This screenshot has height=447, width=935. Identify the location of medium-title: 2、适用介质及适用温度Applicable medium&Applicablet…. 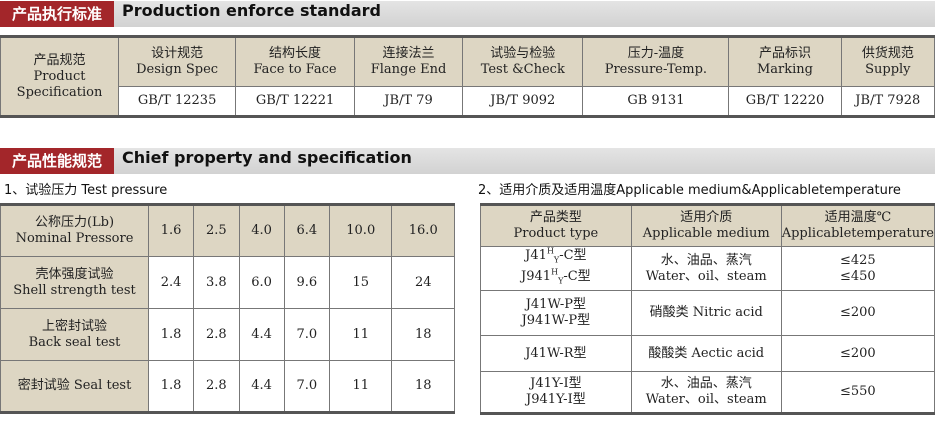
(689, 190).